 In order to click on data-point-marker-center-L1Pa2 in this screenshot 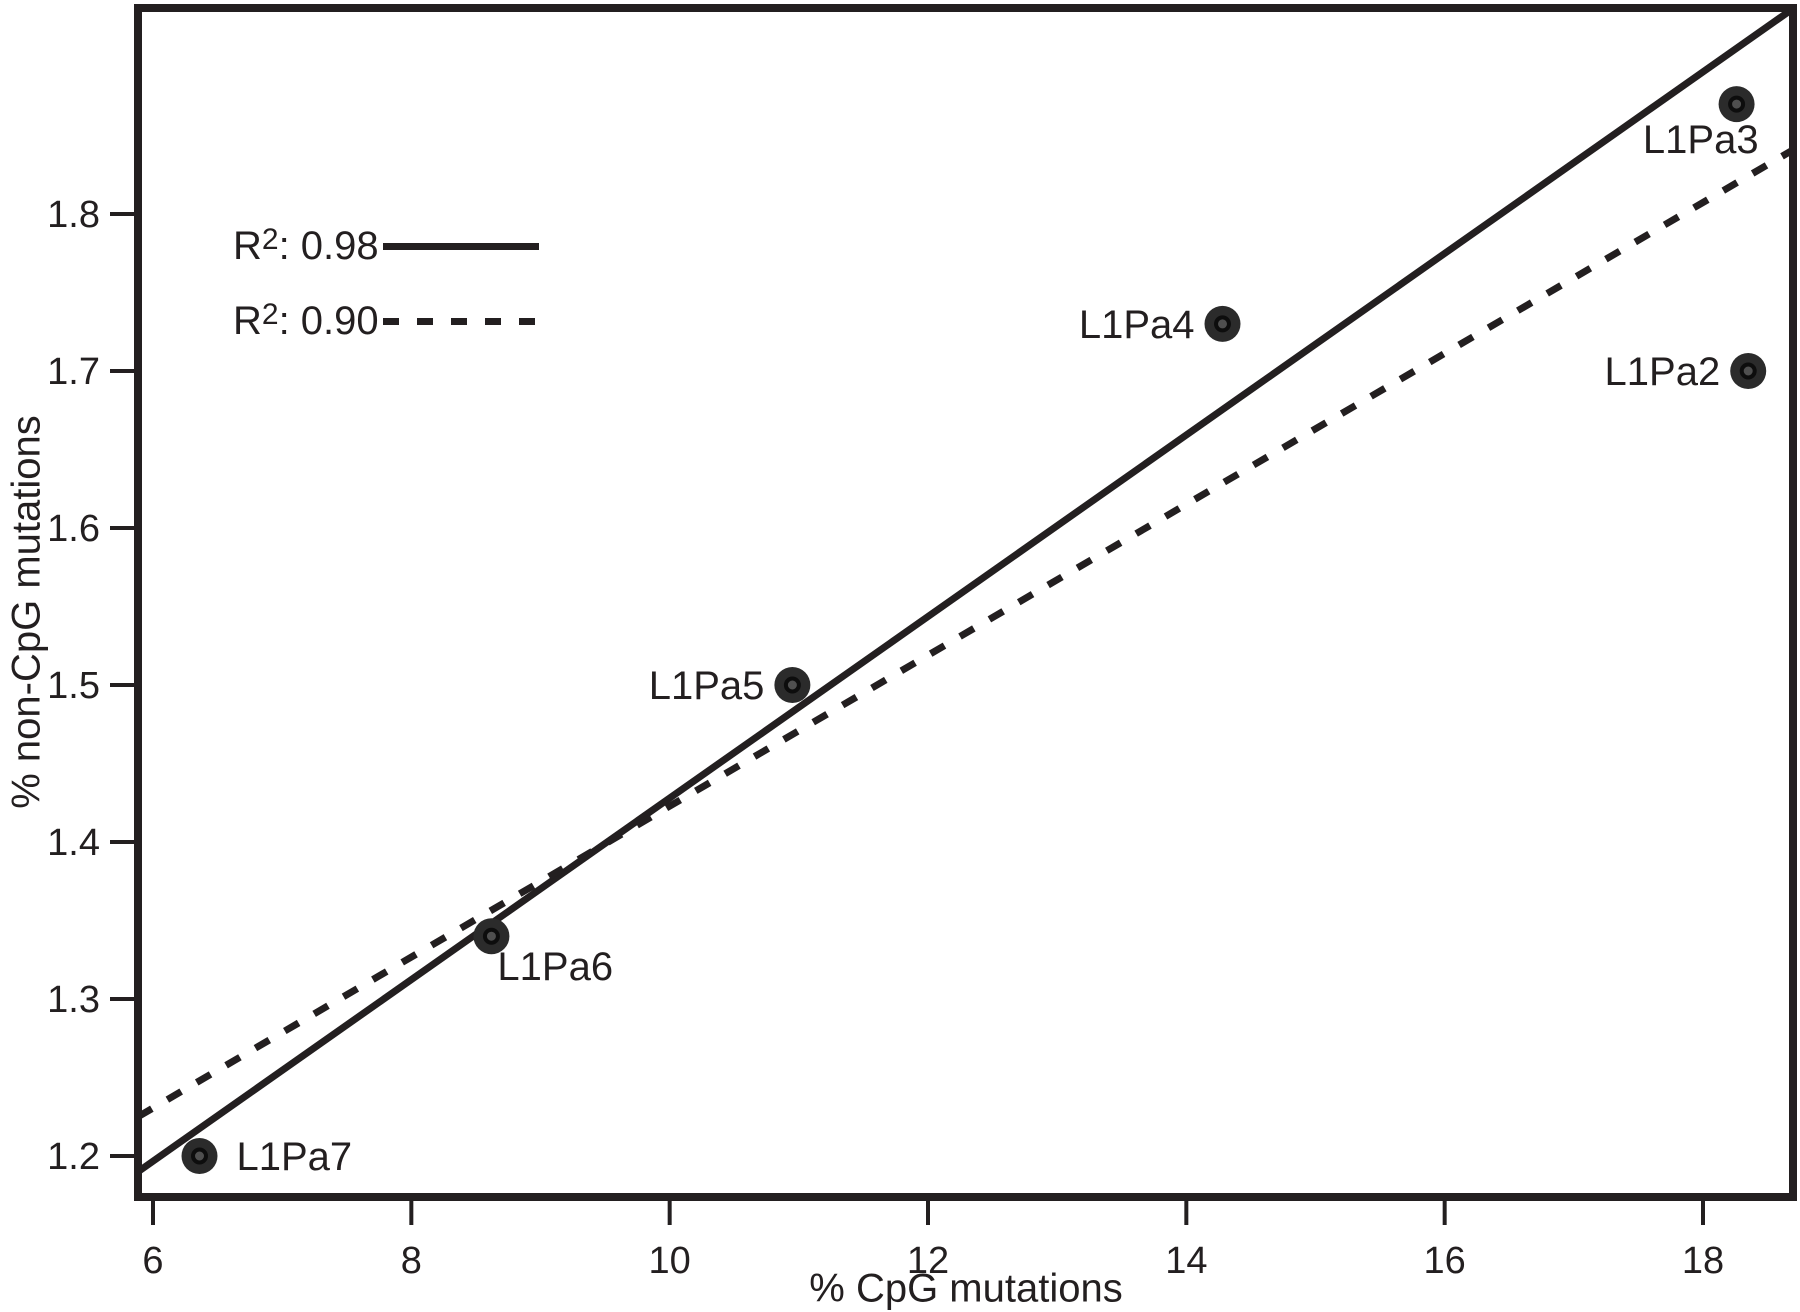, I will do `click(1748, 371)`.